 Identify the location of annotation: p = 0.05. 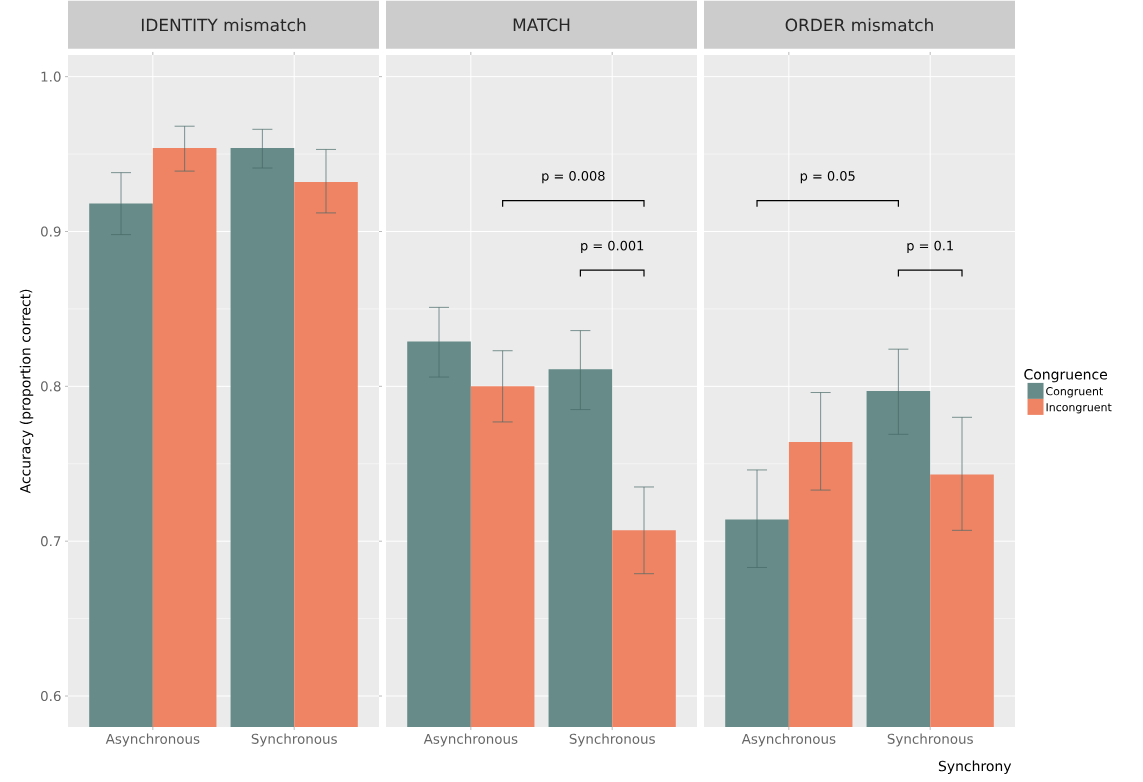
(827, 177).